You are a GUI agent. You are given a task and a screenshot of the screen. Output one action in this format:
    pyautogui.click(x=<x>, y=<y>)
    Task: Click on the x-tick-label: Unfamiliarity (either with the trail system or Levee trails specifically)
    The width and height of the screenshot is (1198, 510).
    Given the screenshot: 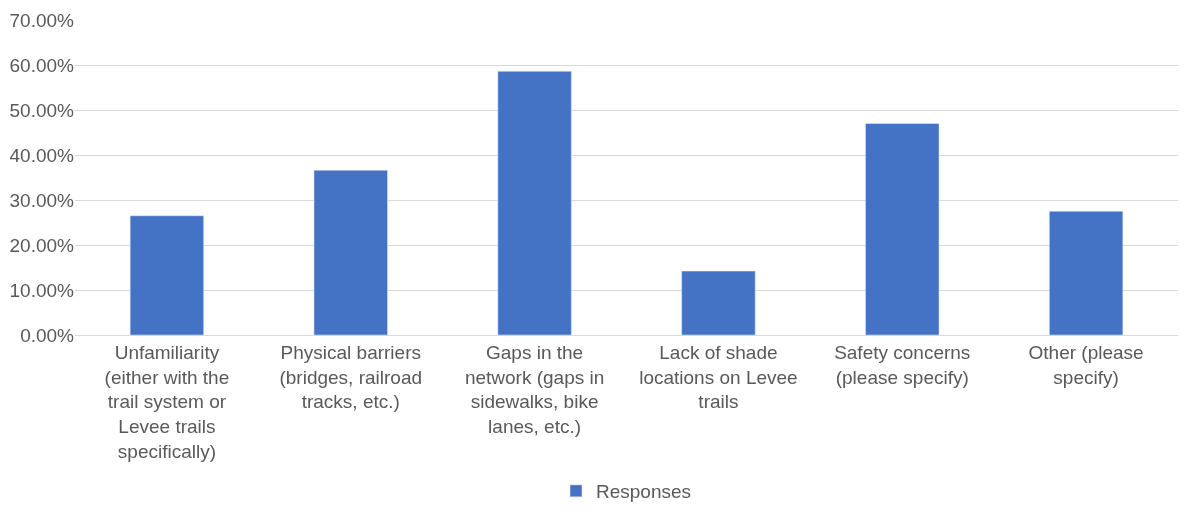 What is the action you would take?
    pyautogui.click(x=167, y=401)
    